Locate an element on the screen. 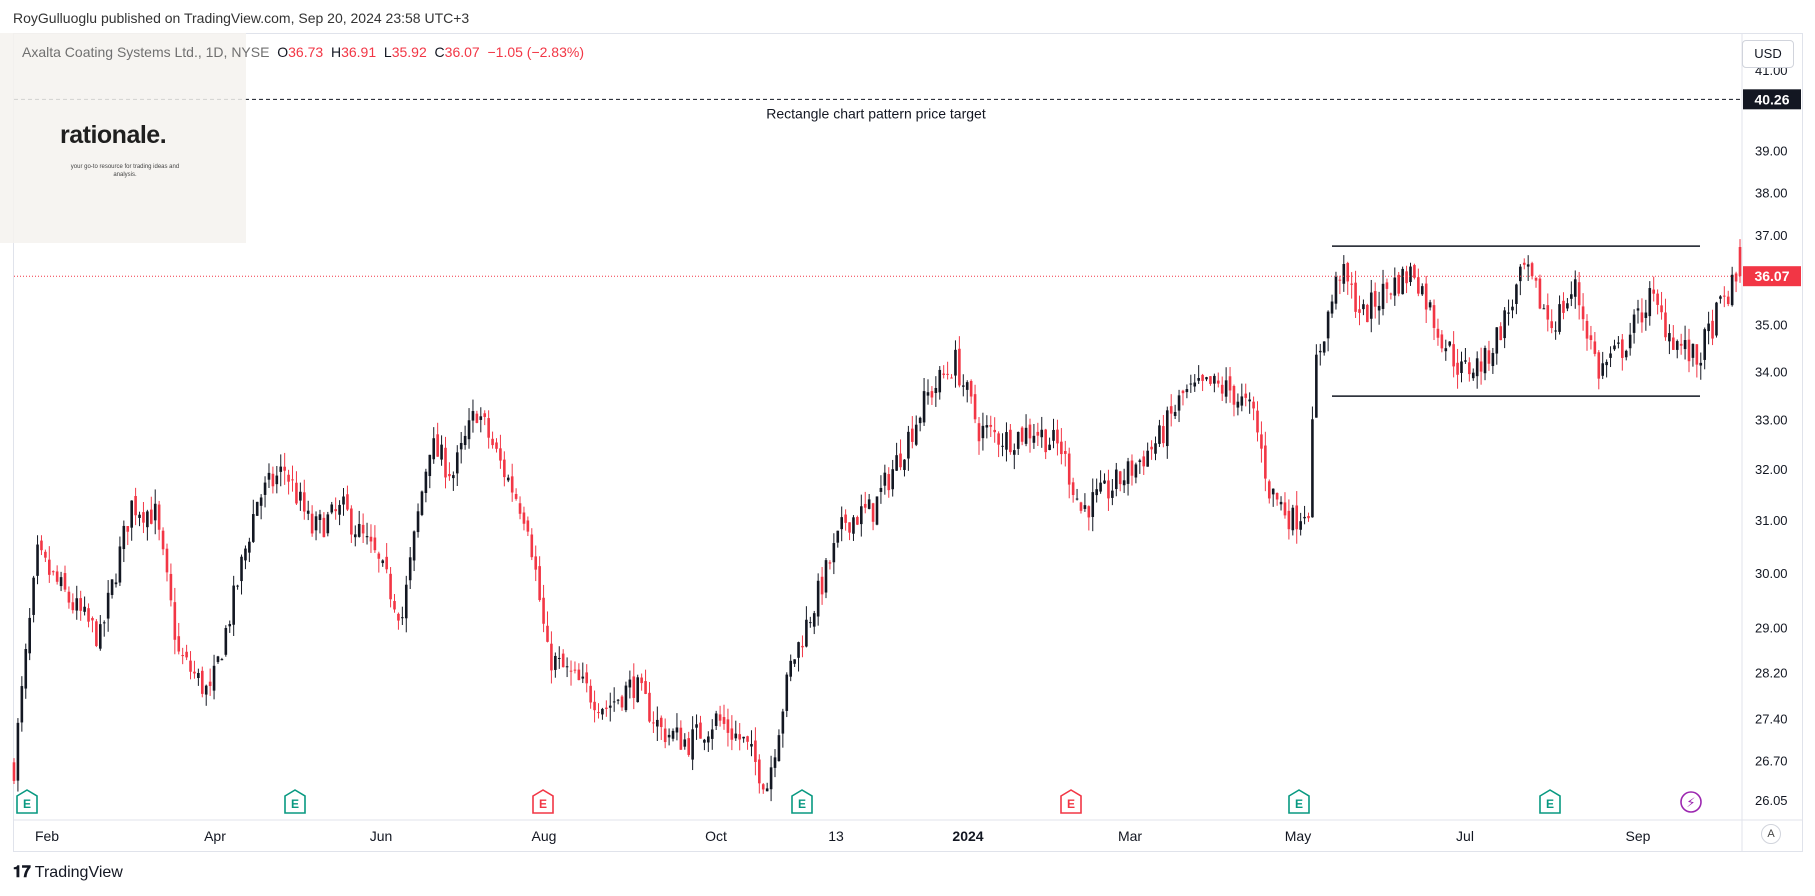 This screenshot has height=896, width=1815. time-tick-label: Apr is located at coordinates (215, 836).